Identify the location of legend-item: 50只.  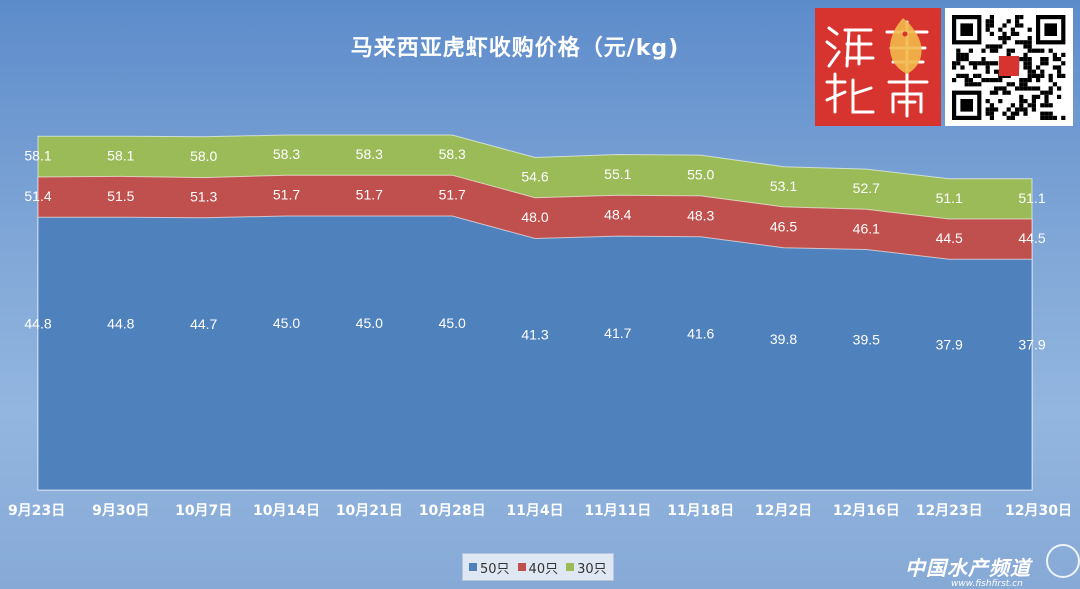
(489, 567).